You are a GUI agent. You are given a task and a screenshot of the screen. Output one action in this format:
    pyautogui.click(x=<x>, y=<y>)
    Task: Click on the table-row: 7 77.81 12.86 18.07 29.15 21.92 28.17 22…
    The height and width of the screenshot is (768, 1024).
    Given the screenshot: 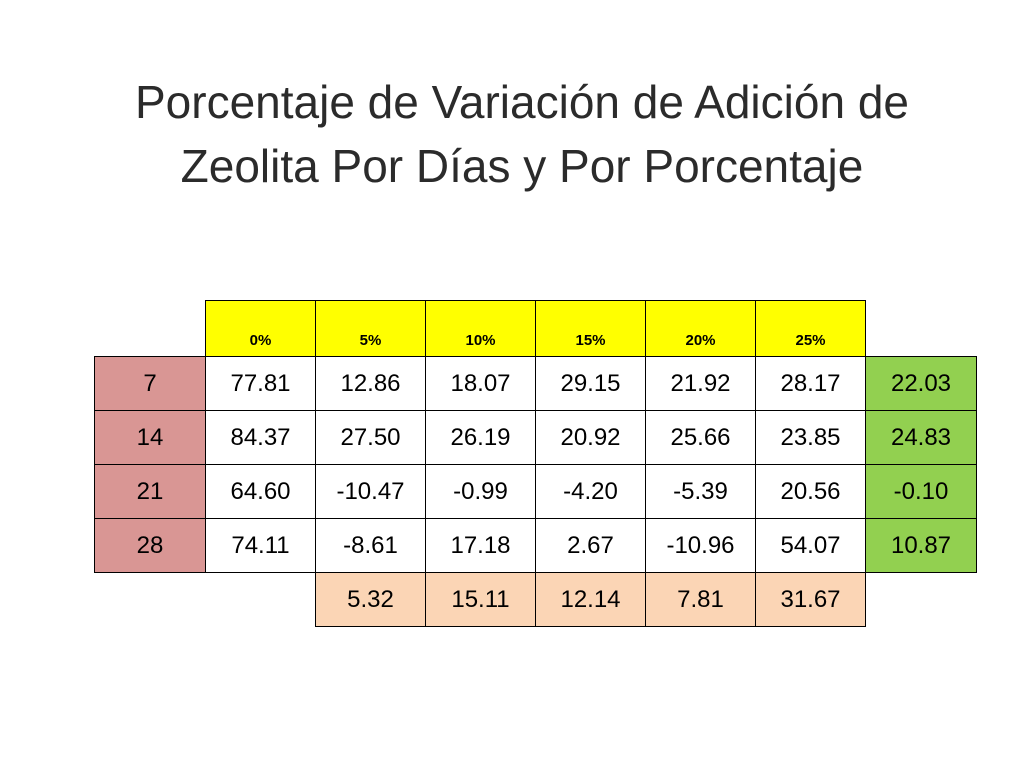 What is the action you would take?
    pyautogui.click(x=535, y=383)
    